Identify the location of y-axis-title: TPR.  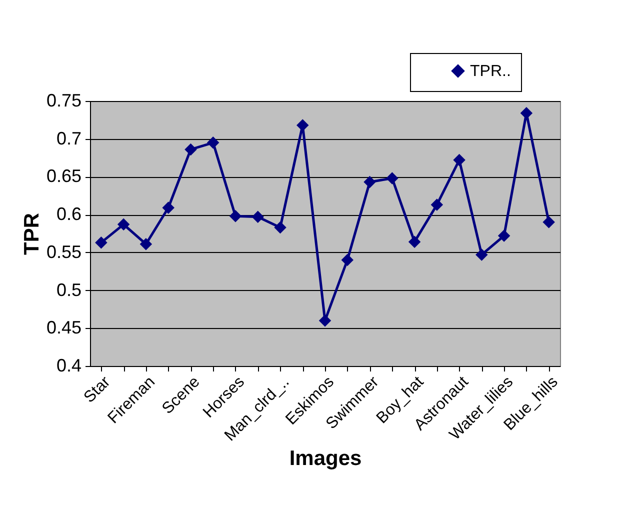
(32, 234).